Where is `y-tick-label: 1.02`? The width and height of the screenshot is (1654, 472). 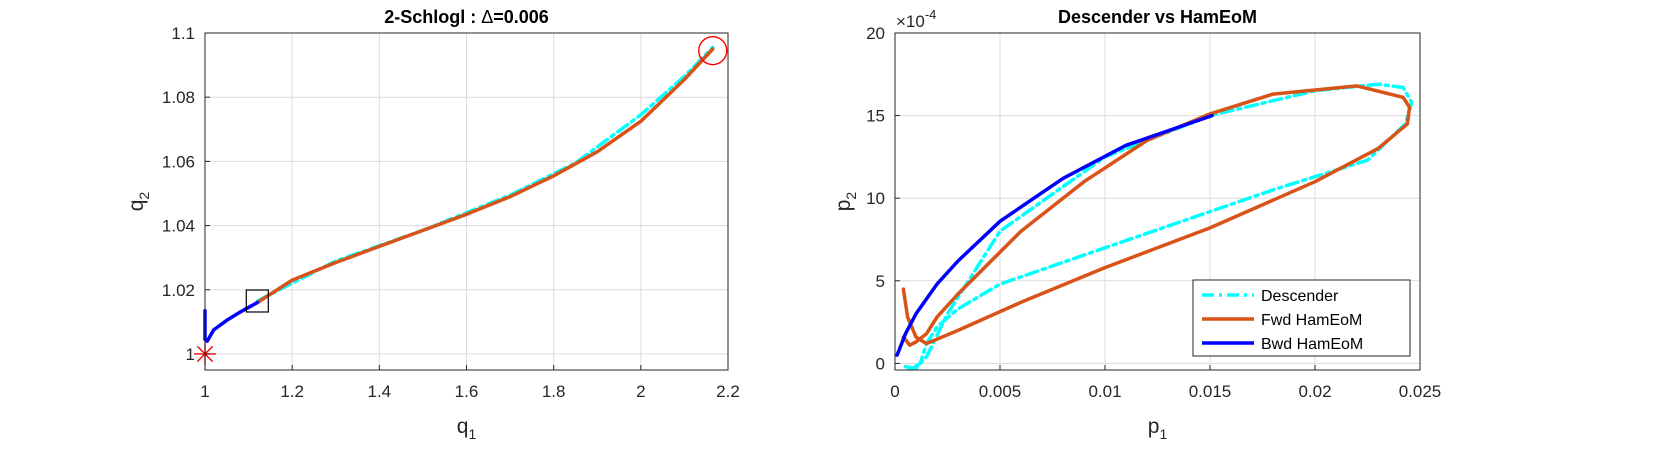
y-tick-label: 1.02 is located at coordinates (178, 290).